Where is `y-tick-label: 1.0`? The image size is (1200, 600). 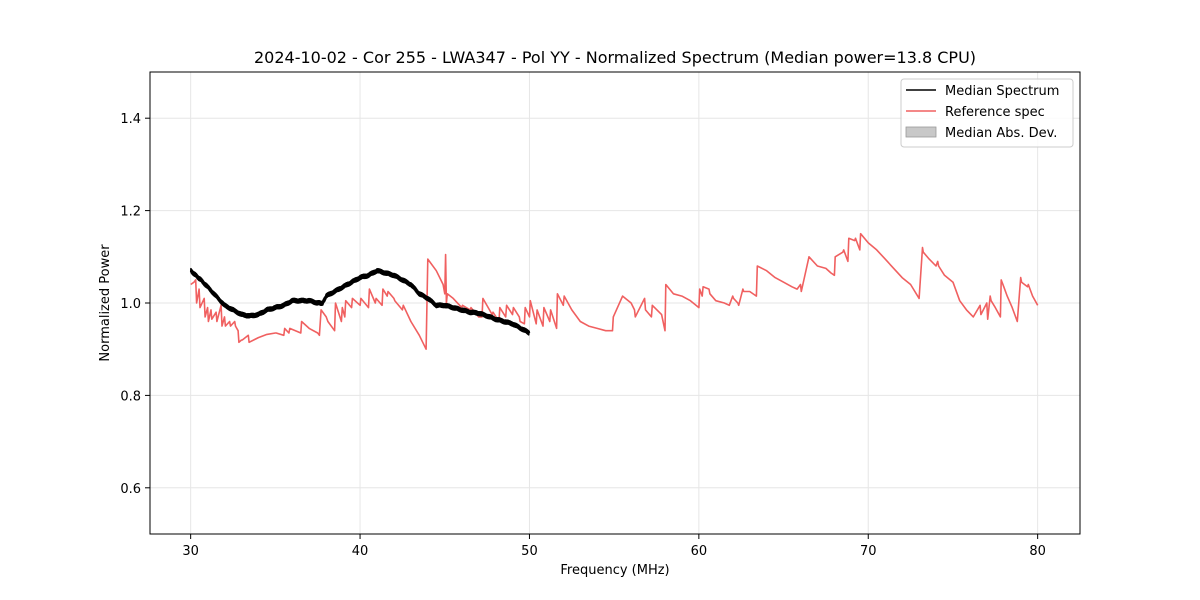 y-tick-label: 1.0 is located at coordinates (130, 304).